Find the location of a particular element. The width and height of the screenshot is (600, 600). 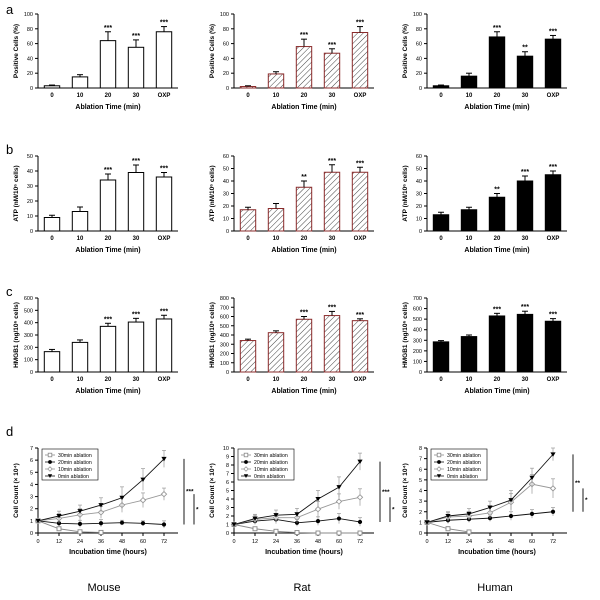

y-tick-label: 200 is located at coordinates (417, 352).